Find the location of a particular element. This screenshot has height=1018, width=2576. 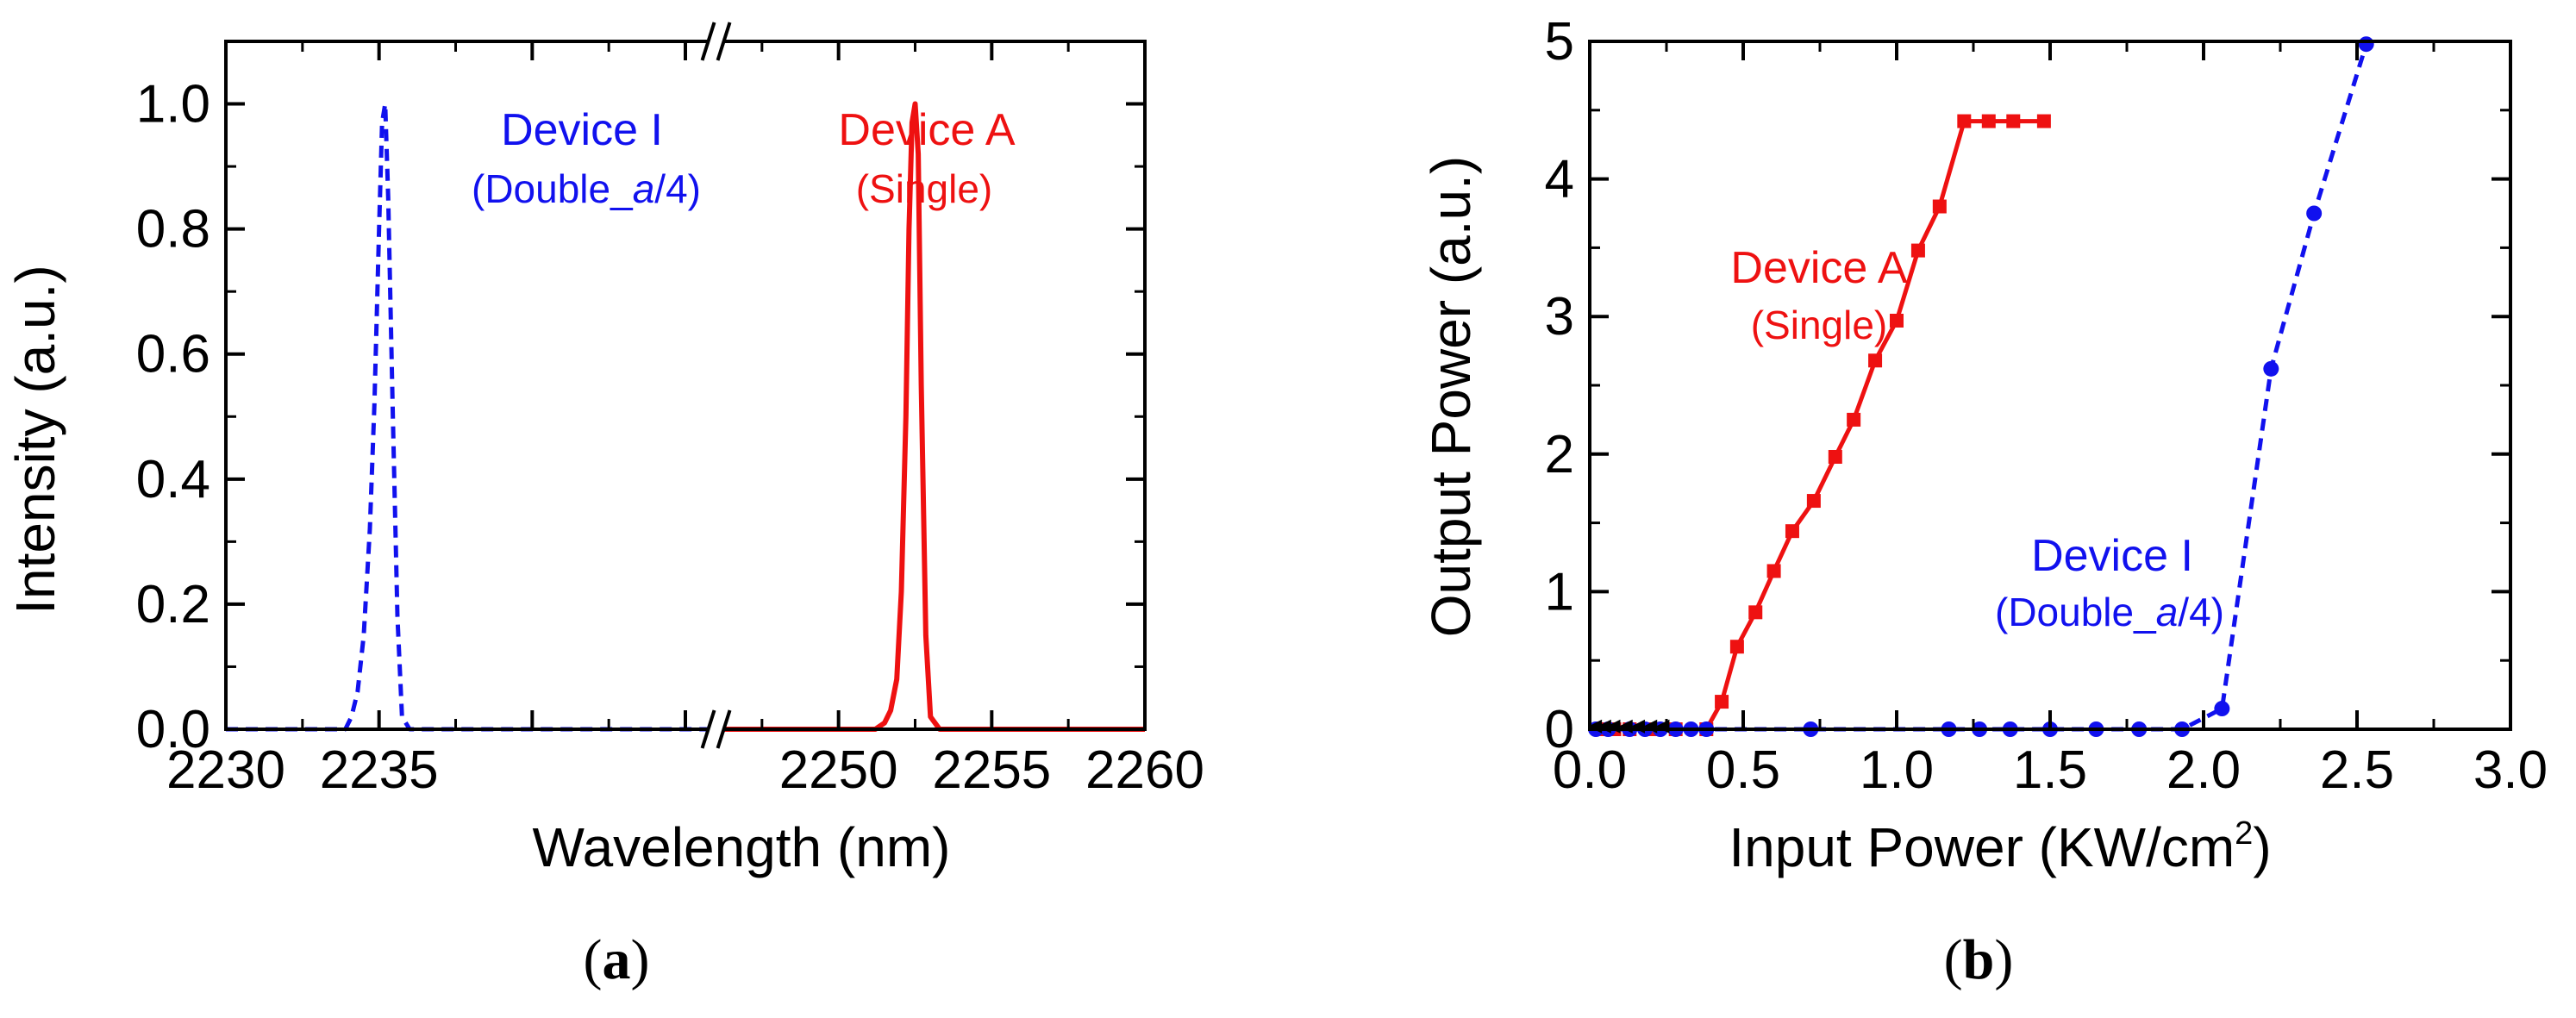

y-tick-label: 0 is located at coordinates (1559, 729).